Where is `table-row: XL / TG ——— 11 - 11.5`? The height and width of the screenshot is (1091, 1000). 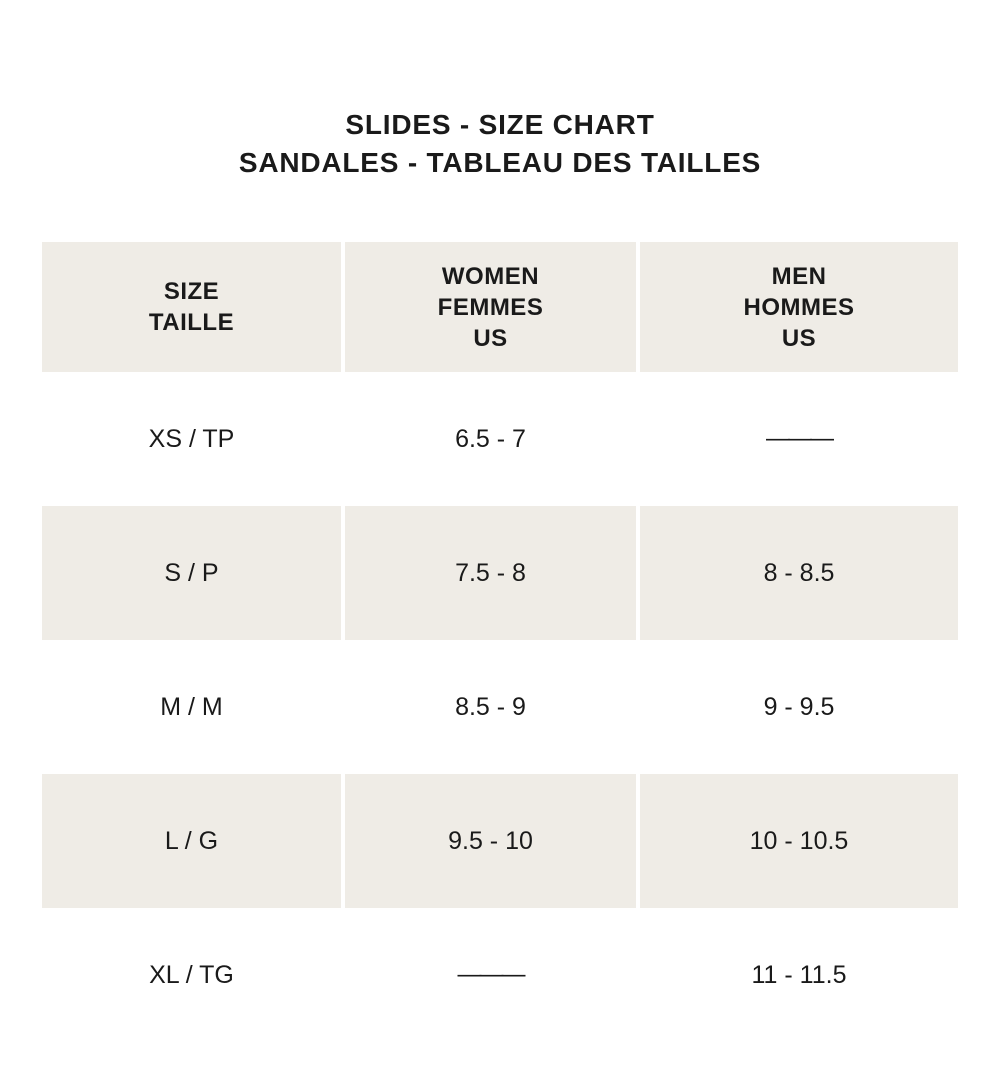
table-row: XL / TG ——— 11 - 11.5 is located at coordinates (500, 975).